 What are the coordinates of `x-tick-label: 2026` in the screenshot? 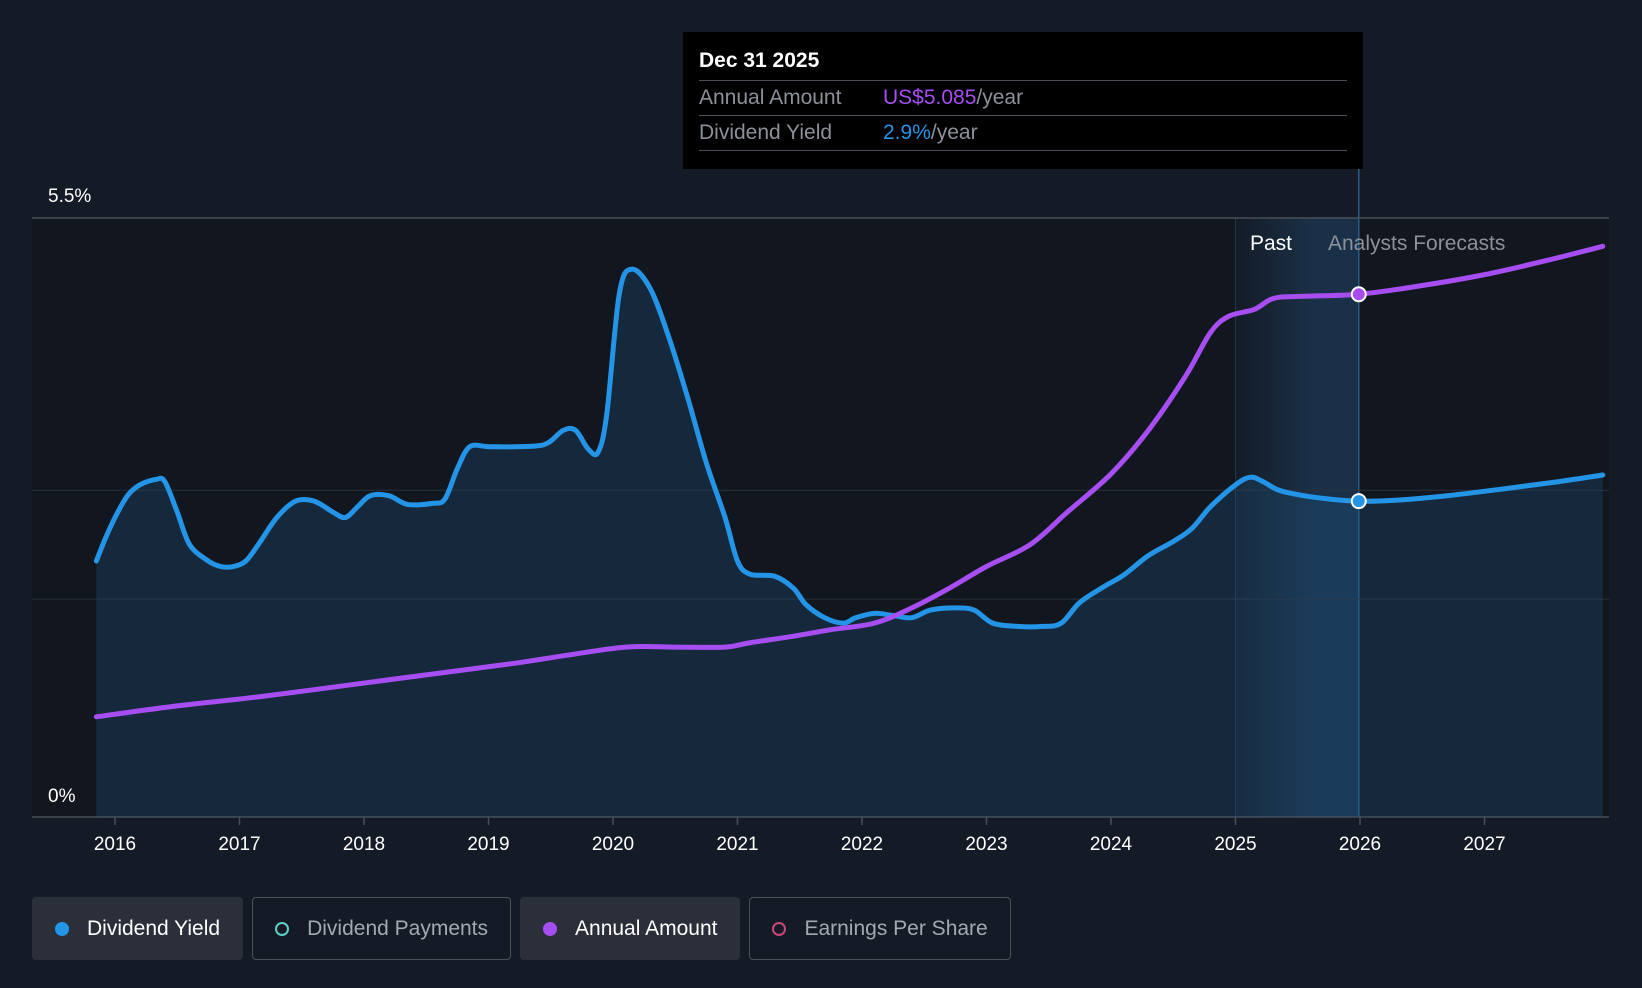 It's located at (1360, 844).